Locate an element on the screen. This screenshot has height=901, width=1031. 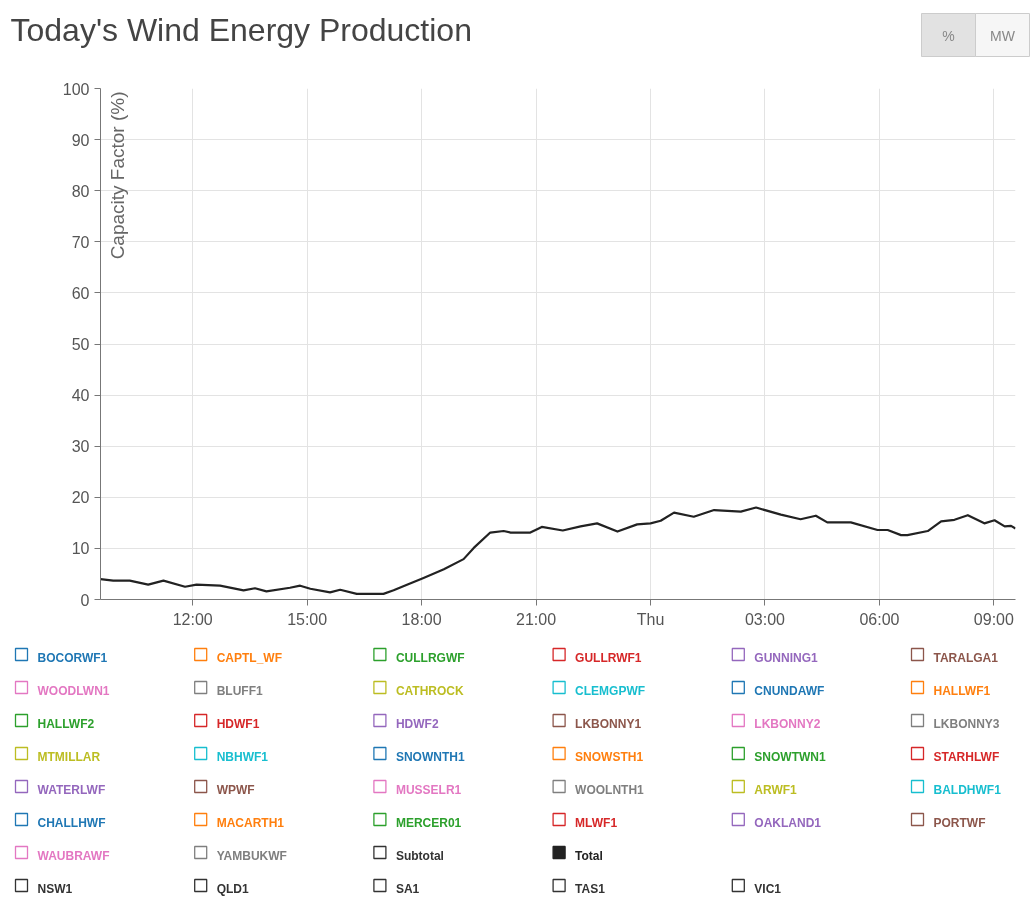
legend-label: BALDHWF1 is located at coordinates (967, 789).